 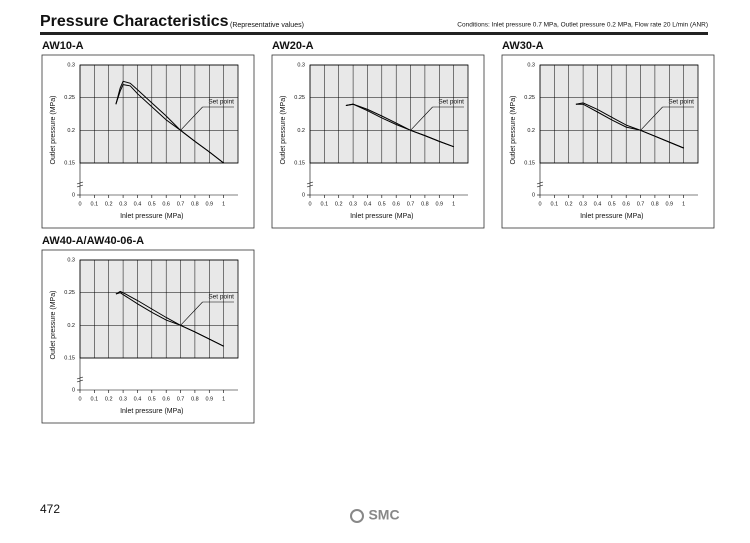 I want to click on chart-title: AW30-A, so click(x=523, y=46).